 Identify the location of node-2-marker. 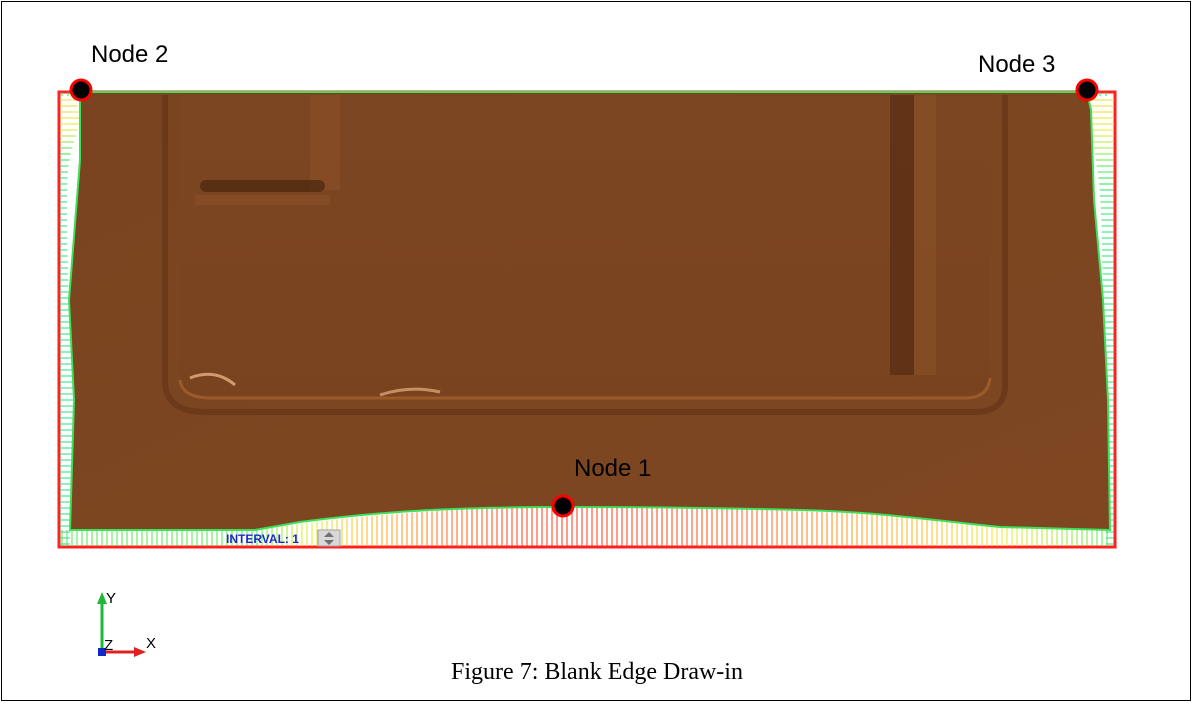
(81, 90).